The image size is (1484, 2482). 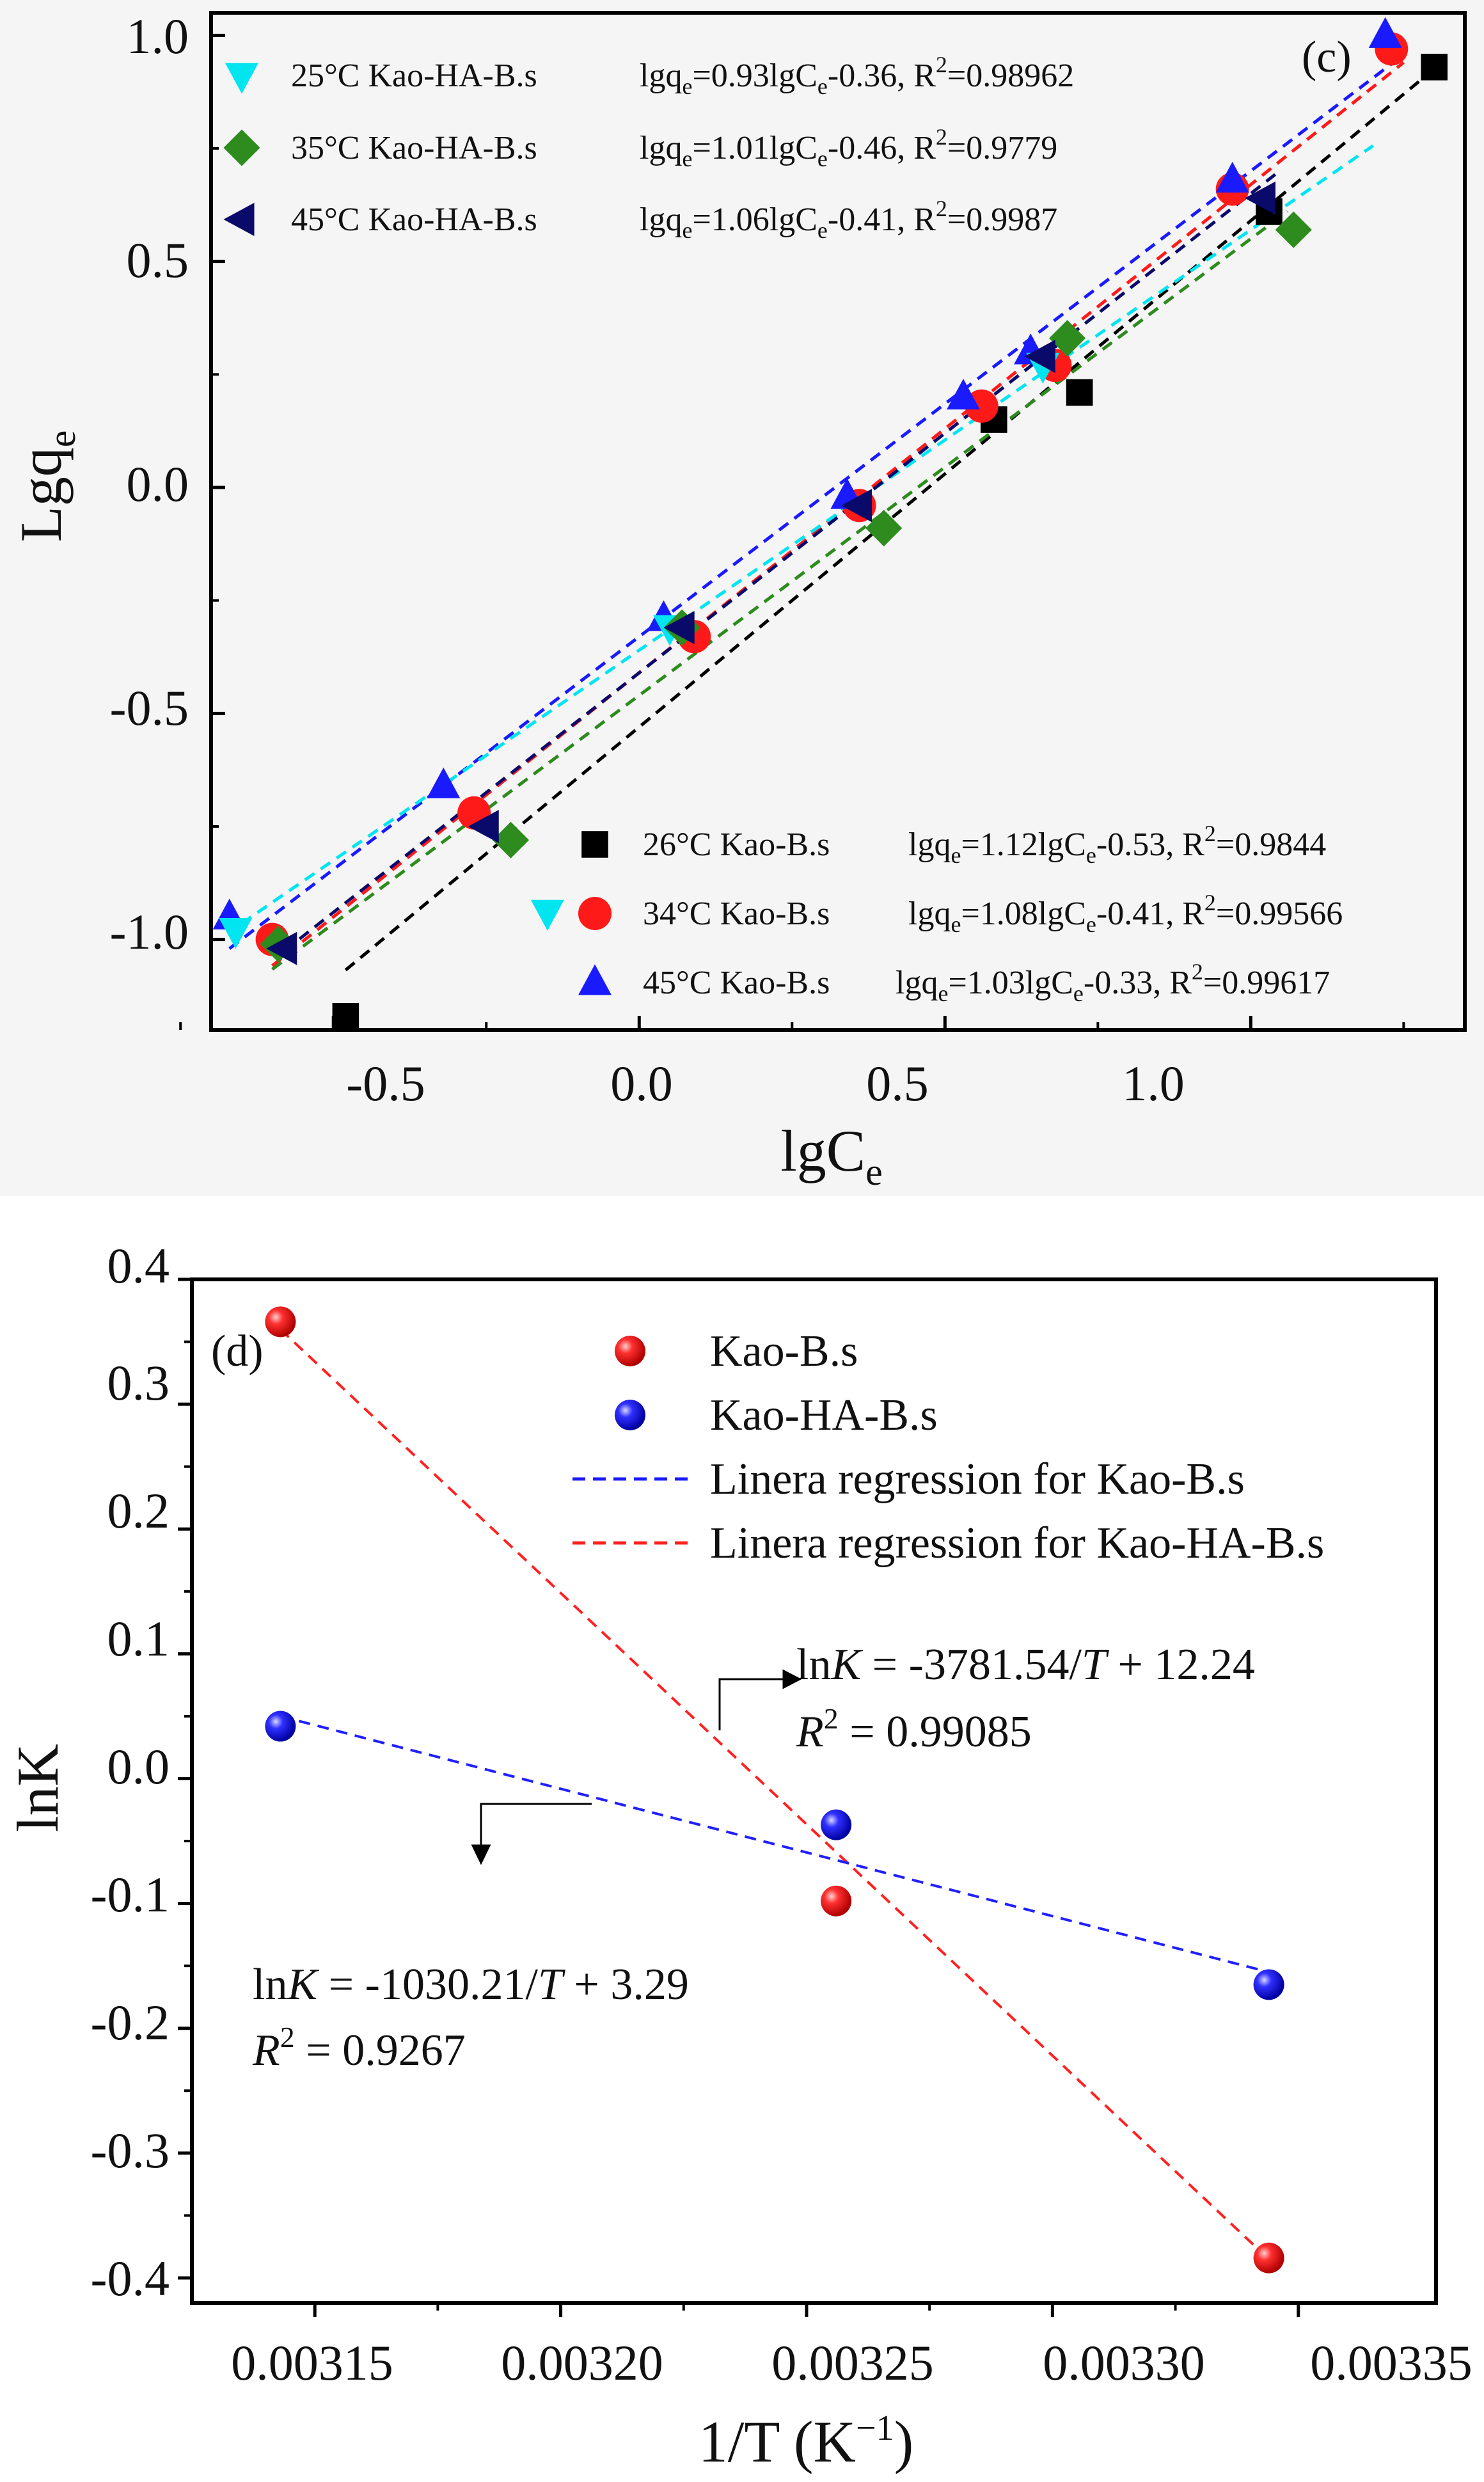 I want to click on d-x-axis-label: 1/T (K−1), so click(x=806, y=2441).